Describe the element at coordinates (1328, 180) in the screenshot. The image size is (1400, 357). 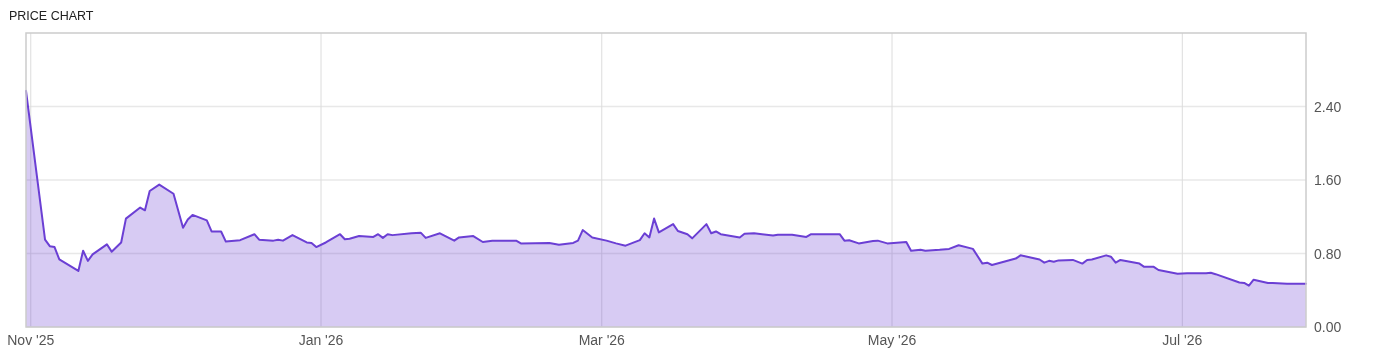
I see `y-tick-label: 1.60` at that location.